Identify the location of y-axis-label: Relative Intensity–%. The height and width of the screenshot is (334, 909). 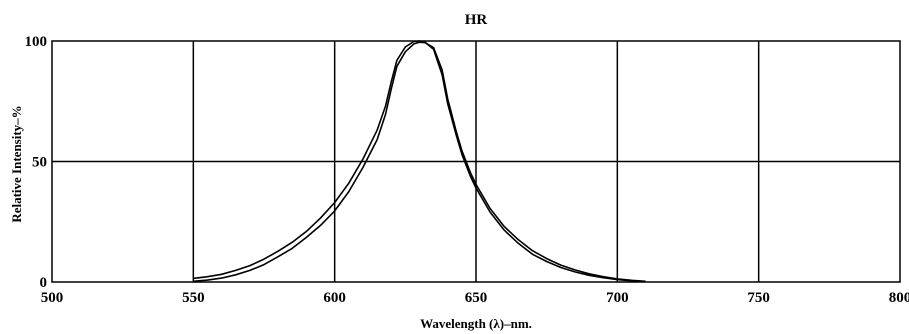
(16, 163).